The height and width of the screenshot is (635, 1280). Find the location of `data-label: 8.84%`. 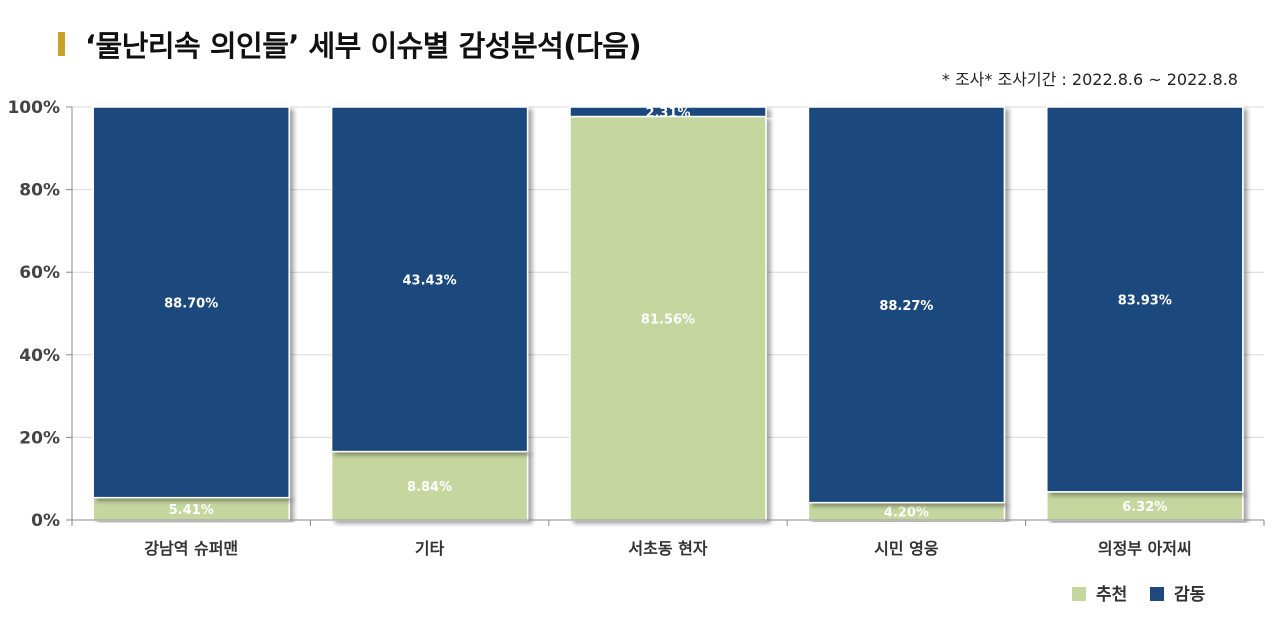

data-label: 8.84% is located at coordinates (429, 487).